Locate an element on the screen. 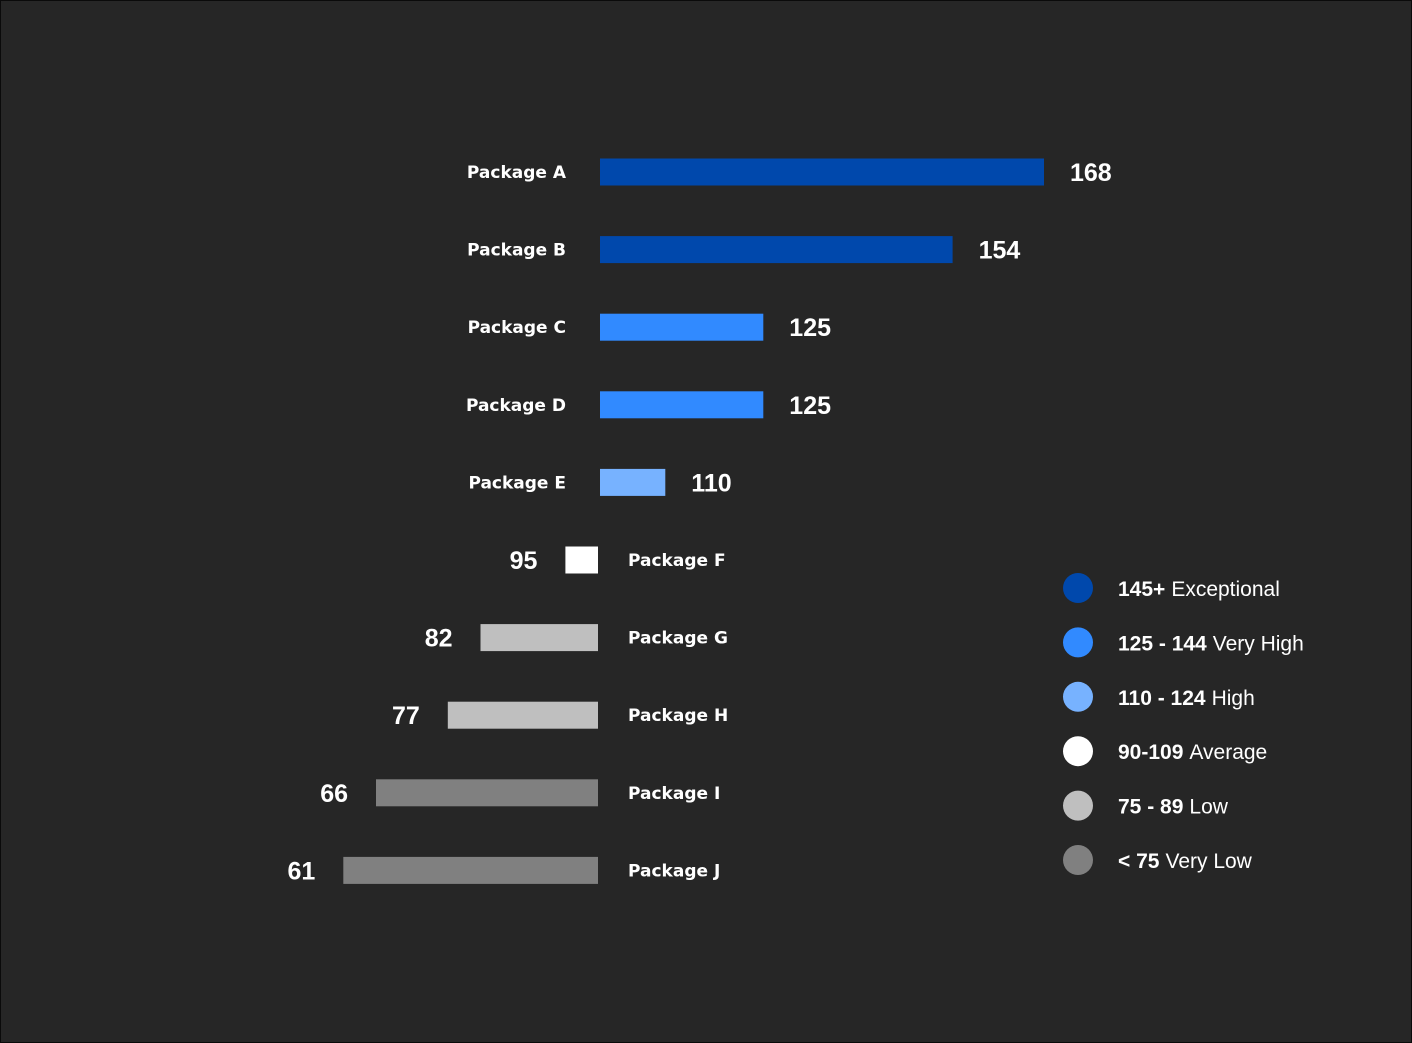  category-label: Package F is located at coordinates (677, 561).